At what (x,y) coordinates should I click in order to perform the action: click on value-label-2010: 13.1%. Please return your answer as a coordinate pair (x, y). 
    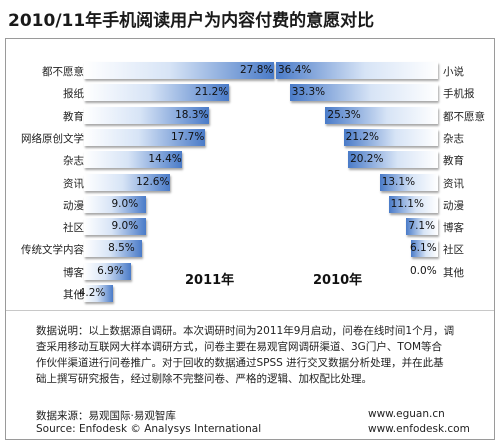
    Looking at the image, I should click on (398, 181).